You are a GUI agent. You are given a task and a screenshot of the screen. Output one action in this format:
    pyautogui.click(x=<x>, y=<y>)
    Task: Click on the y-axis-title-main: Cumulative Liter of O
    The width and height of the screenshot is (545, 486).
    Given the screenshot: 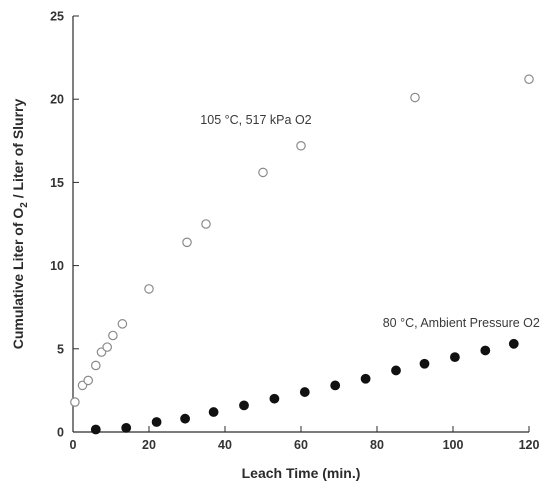 What is the action you would take?
    pyautogui.click(x=18, y=279)
    